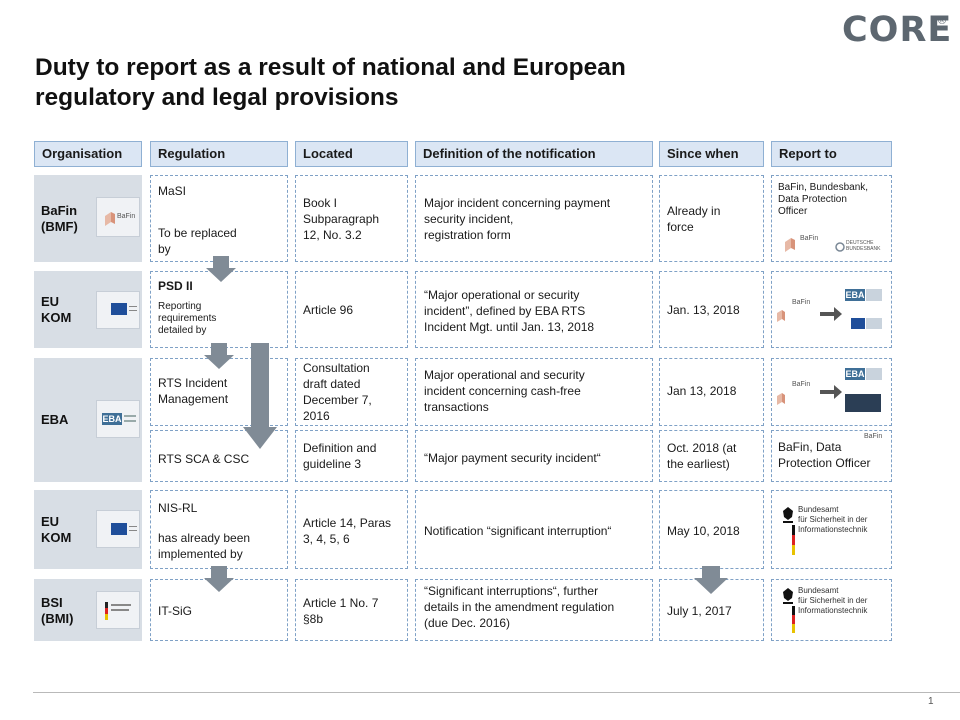 The image size is (960, 720). What do you see at coordinates (347, 531) in the screenshot?
I see `located-text: Article 14, Paras 3, 4, 5, 6` at bounding box center [347, 531].